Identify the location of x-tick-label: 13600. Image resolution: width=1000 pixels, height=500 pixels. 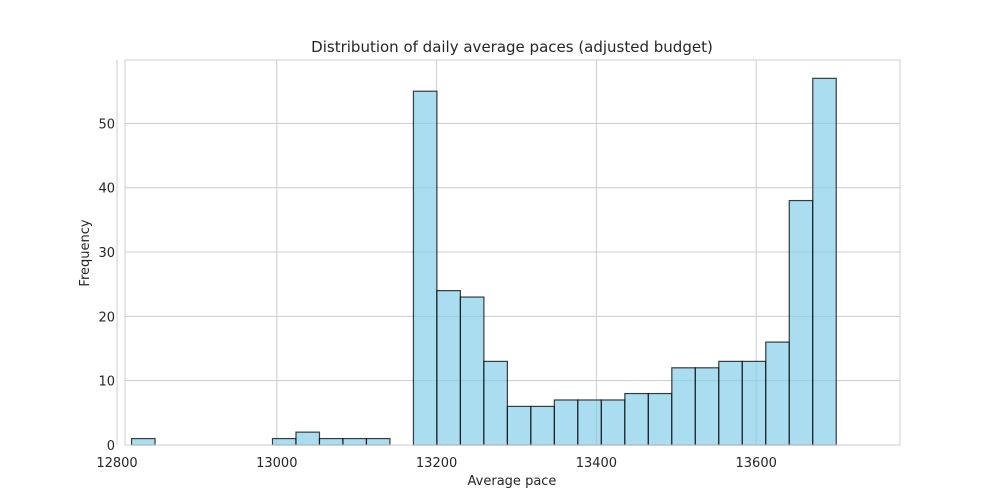
(756, 463).